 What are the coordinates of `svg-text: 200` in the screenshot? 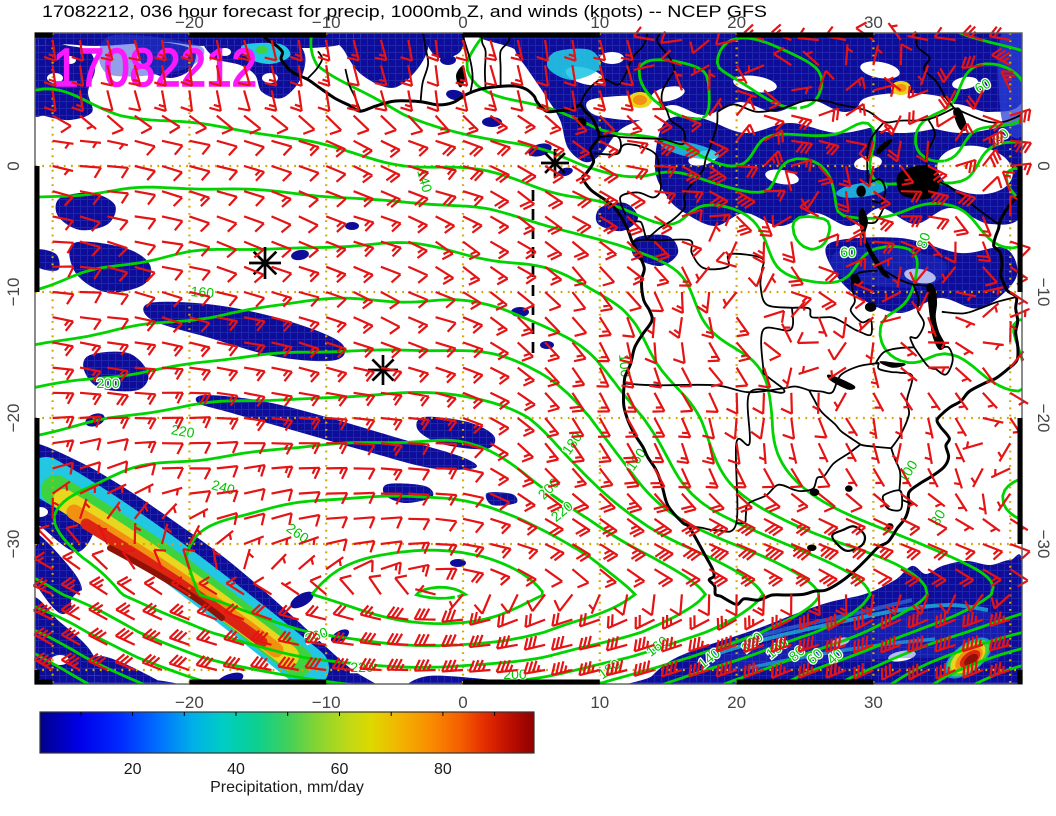 It's located at (108, 383).